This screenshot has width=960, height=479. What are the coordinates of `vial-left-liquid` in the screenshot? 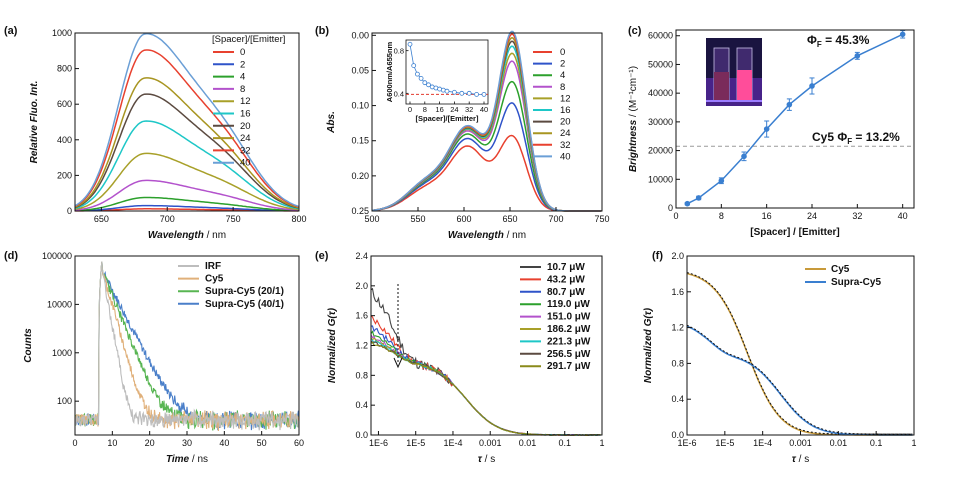 It's located at (721, 86).